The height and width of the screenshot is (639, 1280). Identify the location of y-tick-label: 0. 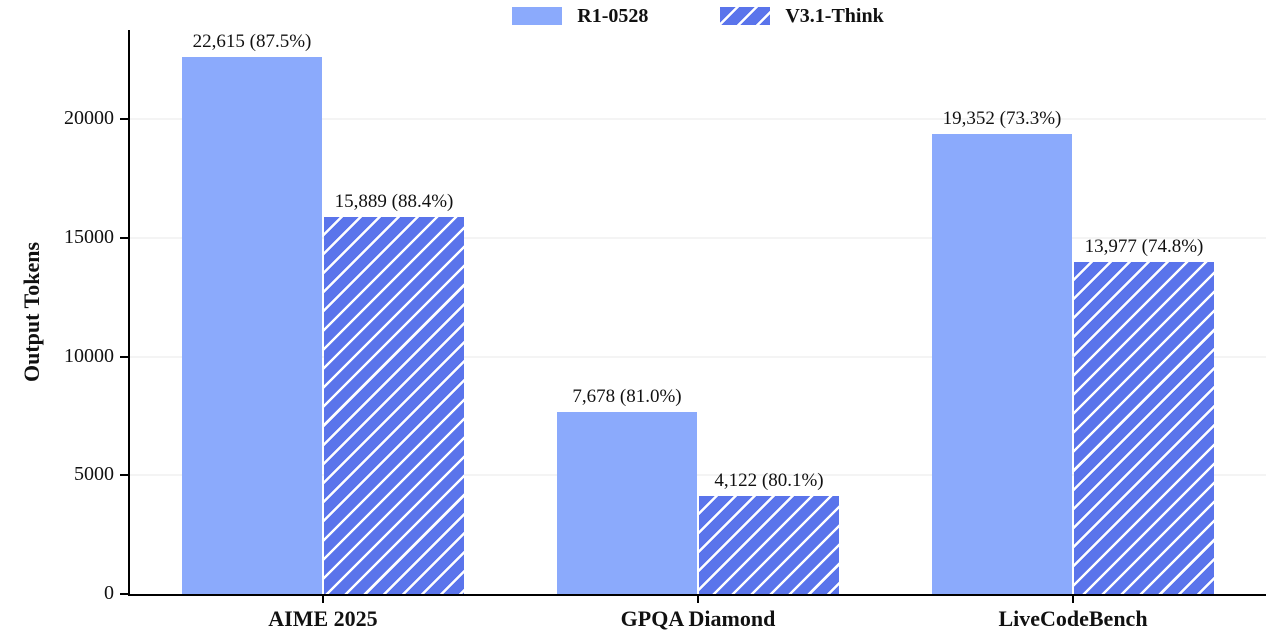
(109, 593).